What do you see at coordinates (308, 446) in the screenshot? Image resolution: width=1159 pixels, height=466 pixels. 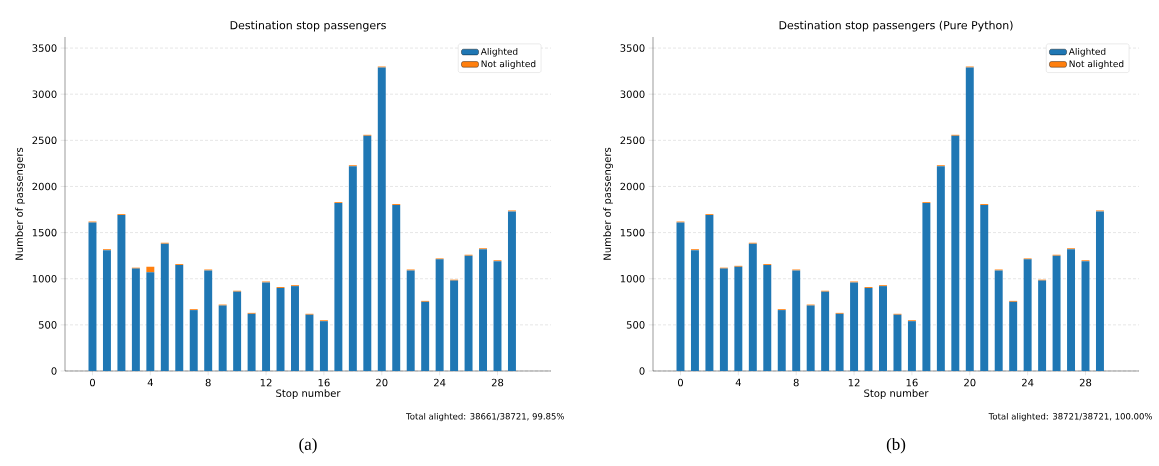 I see `text: (a)` at bounding box center [308, 446].